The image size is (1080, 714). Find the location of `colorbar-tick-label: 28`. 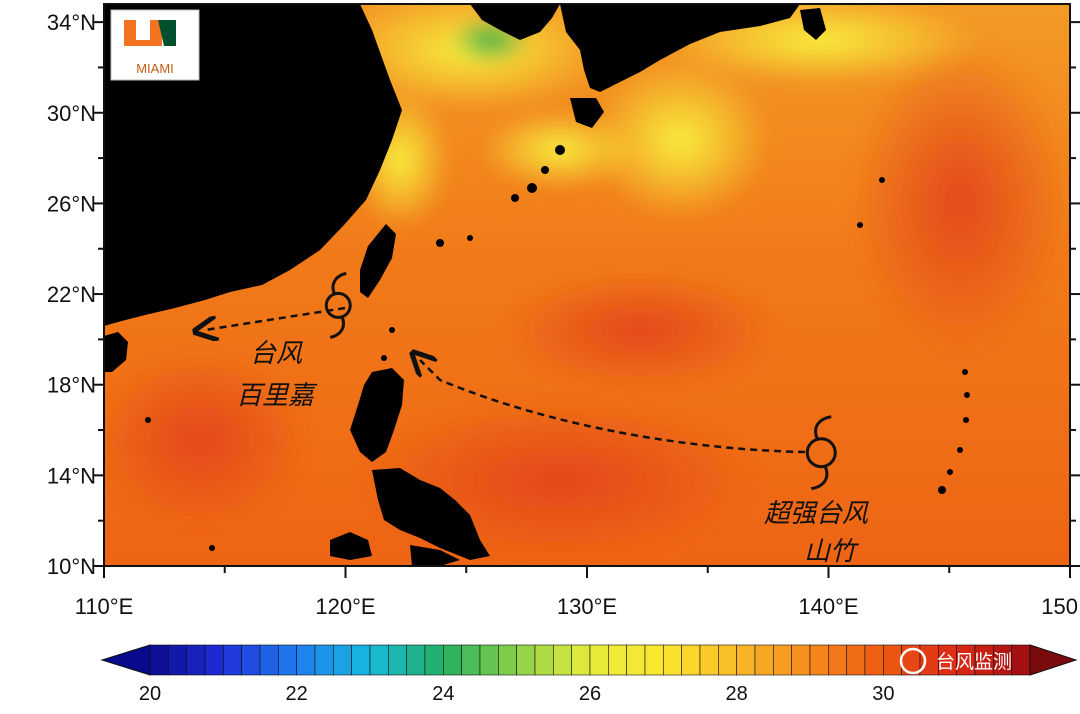

colorbar-tick-label: 28 is located at coordinates (737, 694).